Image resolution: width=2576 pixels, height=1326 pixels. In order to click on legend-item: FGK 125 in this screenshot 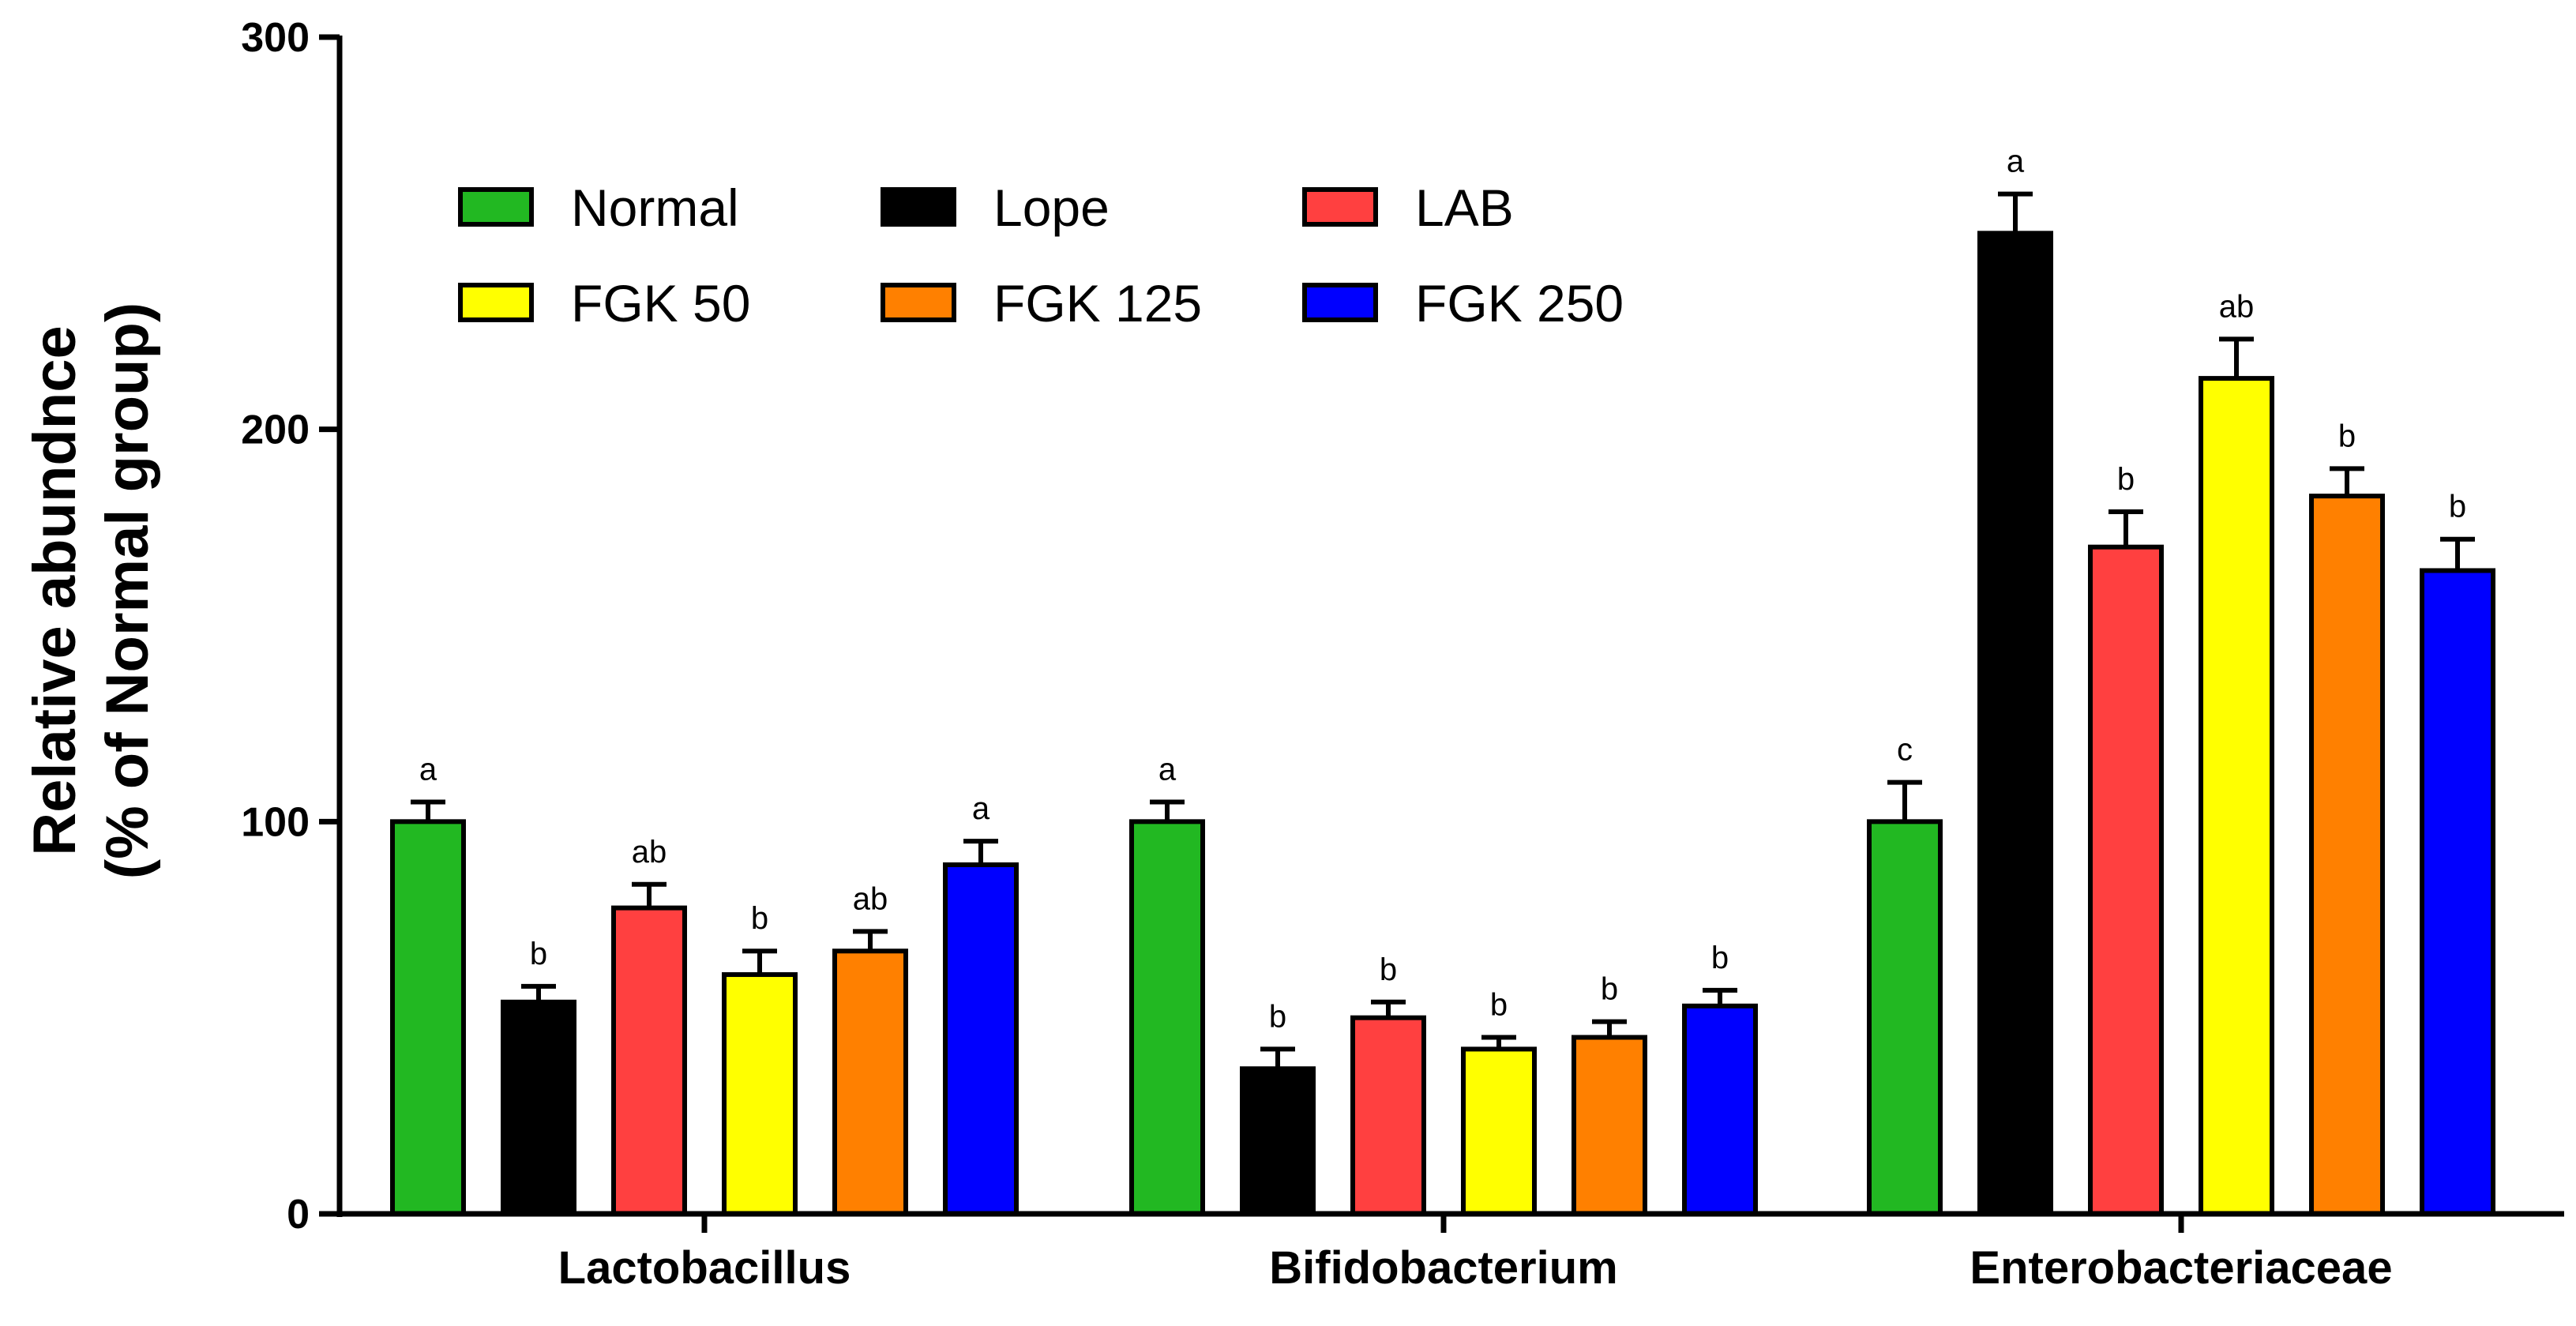, I will do `click(1041, 303)`.